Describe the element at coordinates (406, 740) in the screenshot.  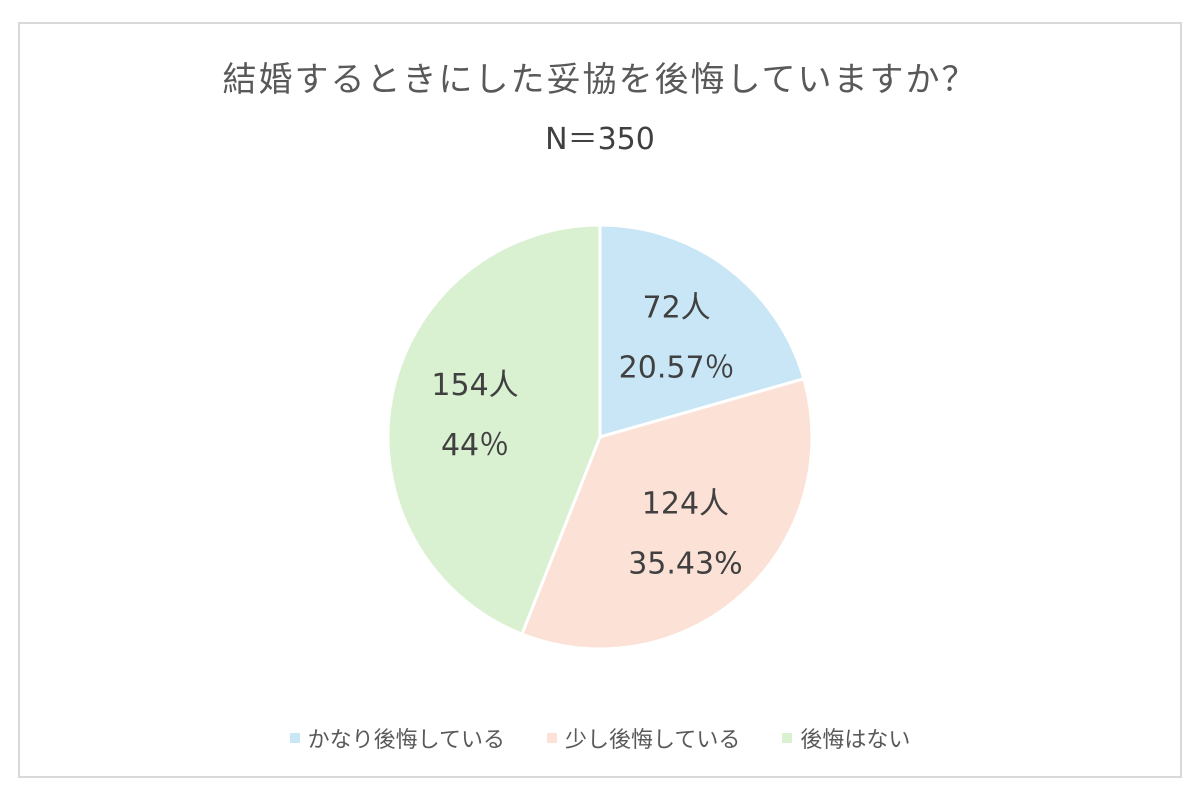
I see `legend-label: かなり後悔している` at that location.